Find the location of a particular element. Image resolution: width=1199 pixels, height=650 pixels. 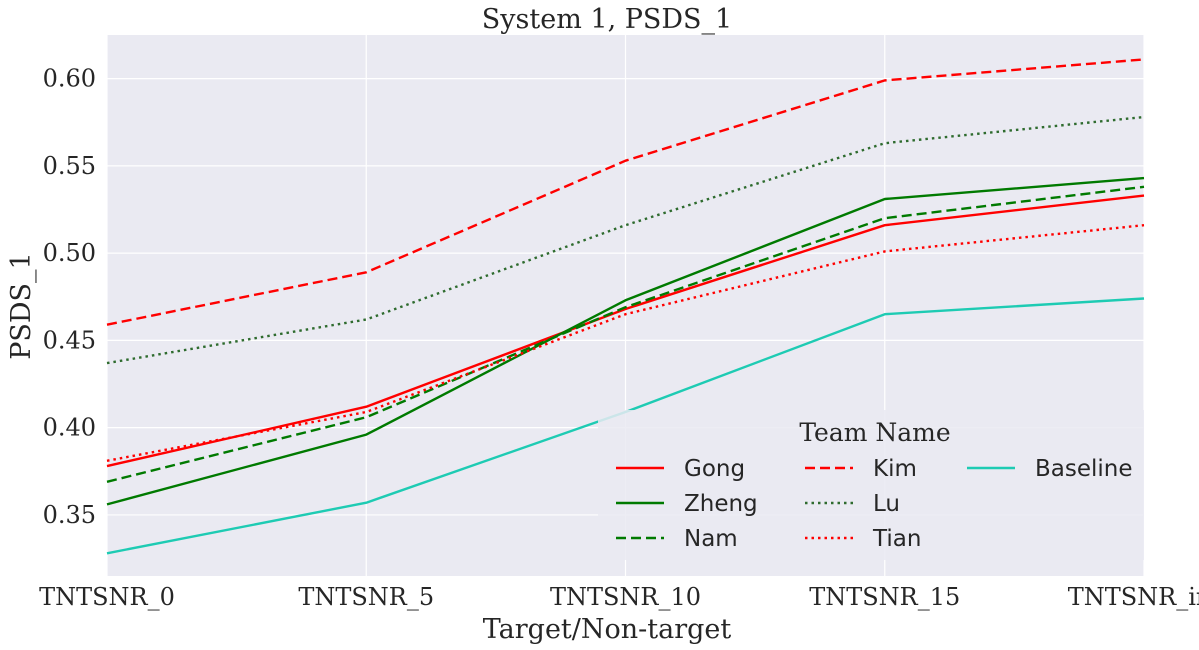

chart-title: System 1, PSDS_1 is located at coordinates (607, 19).